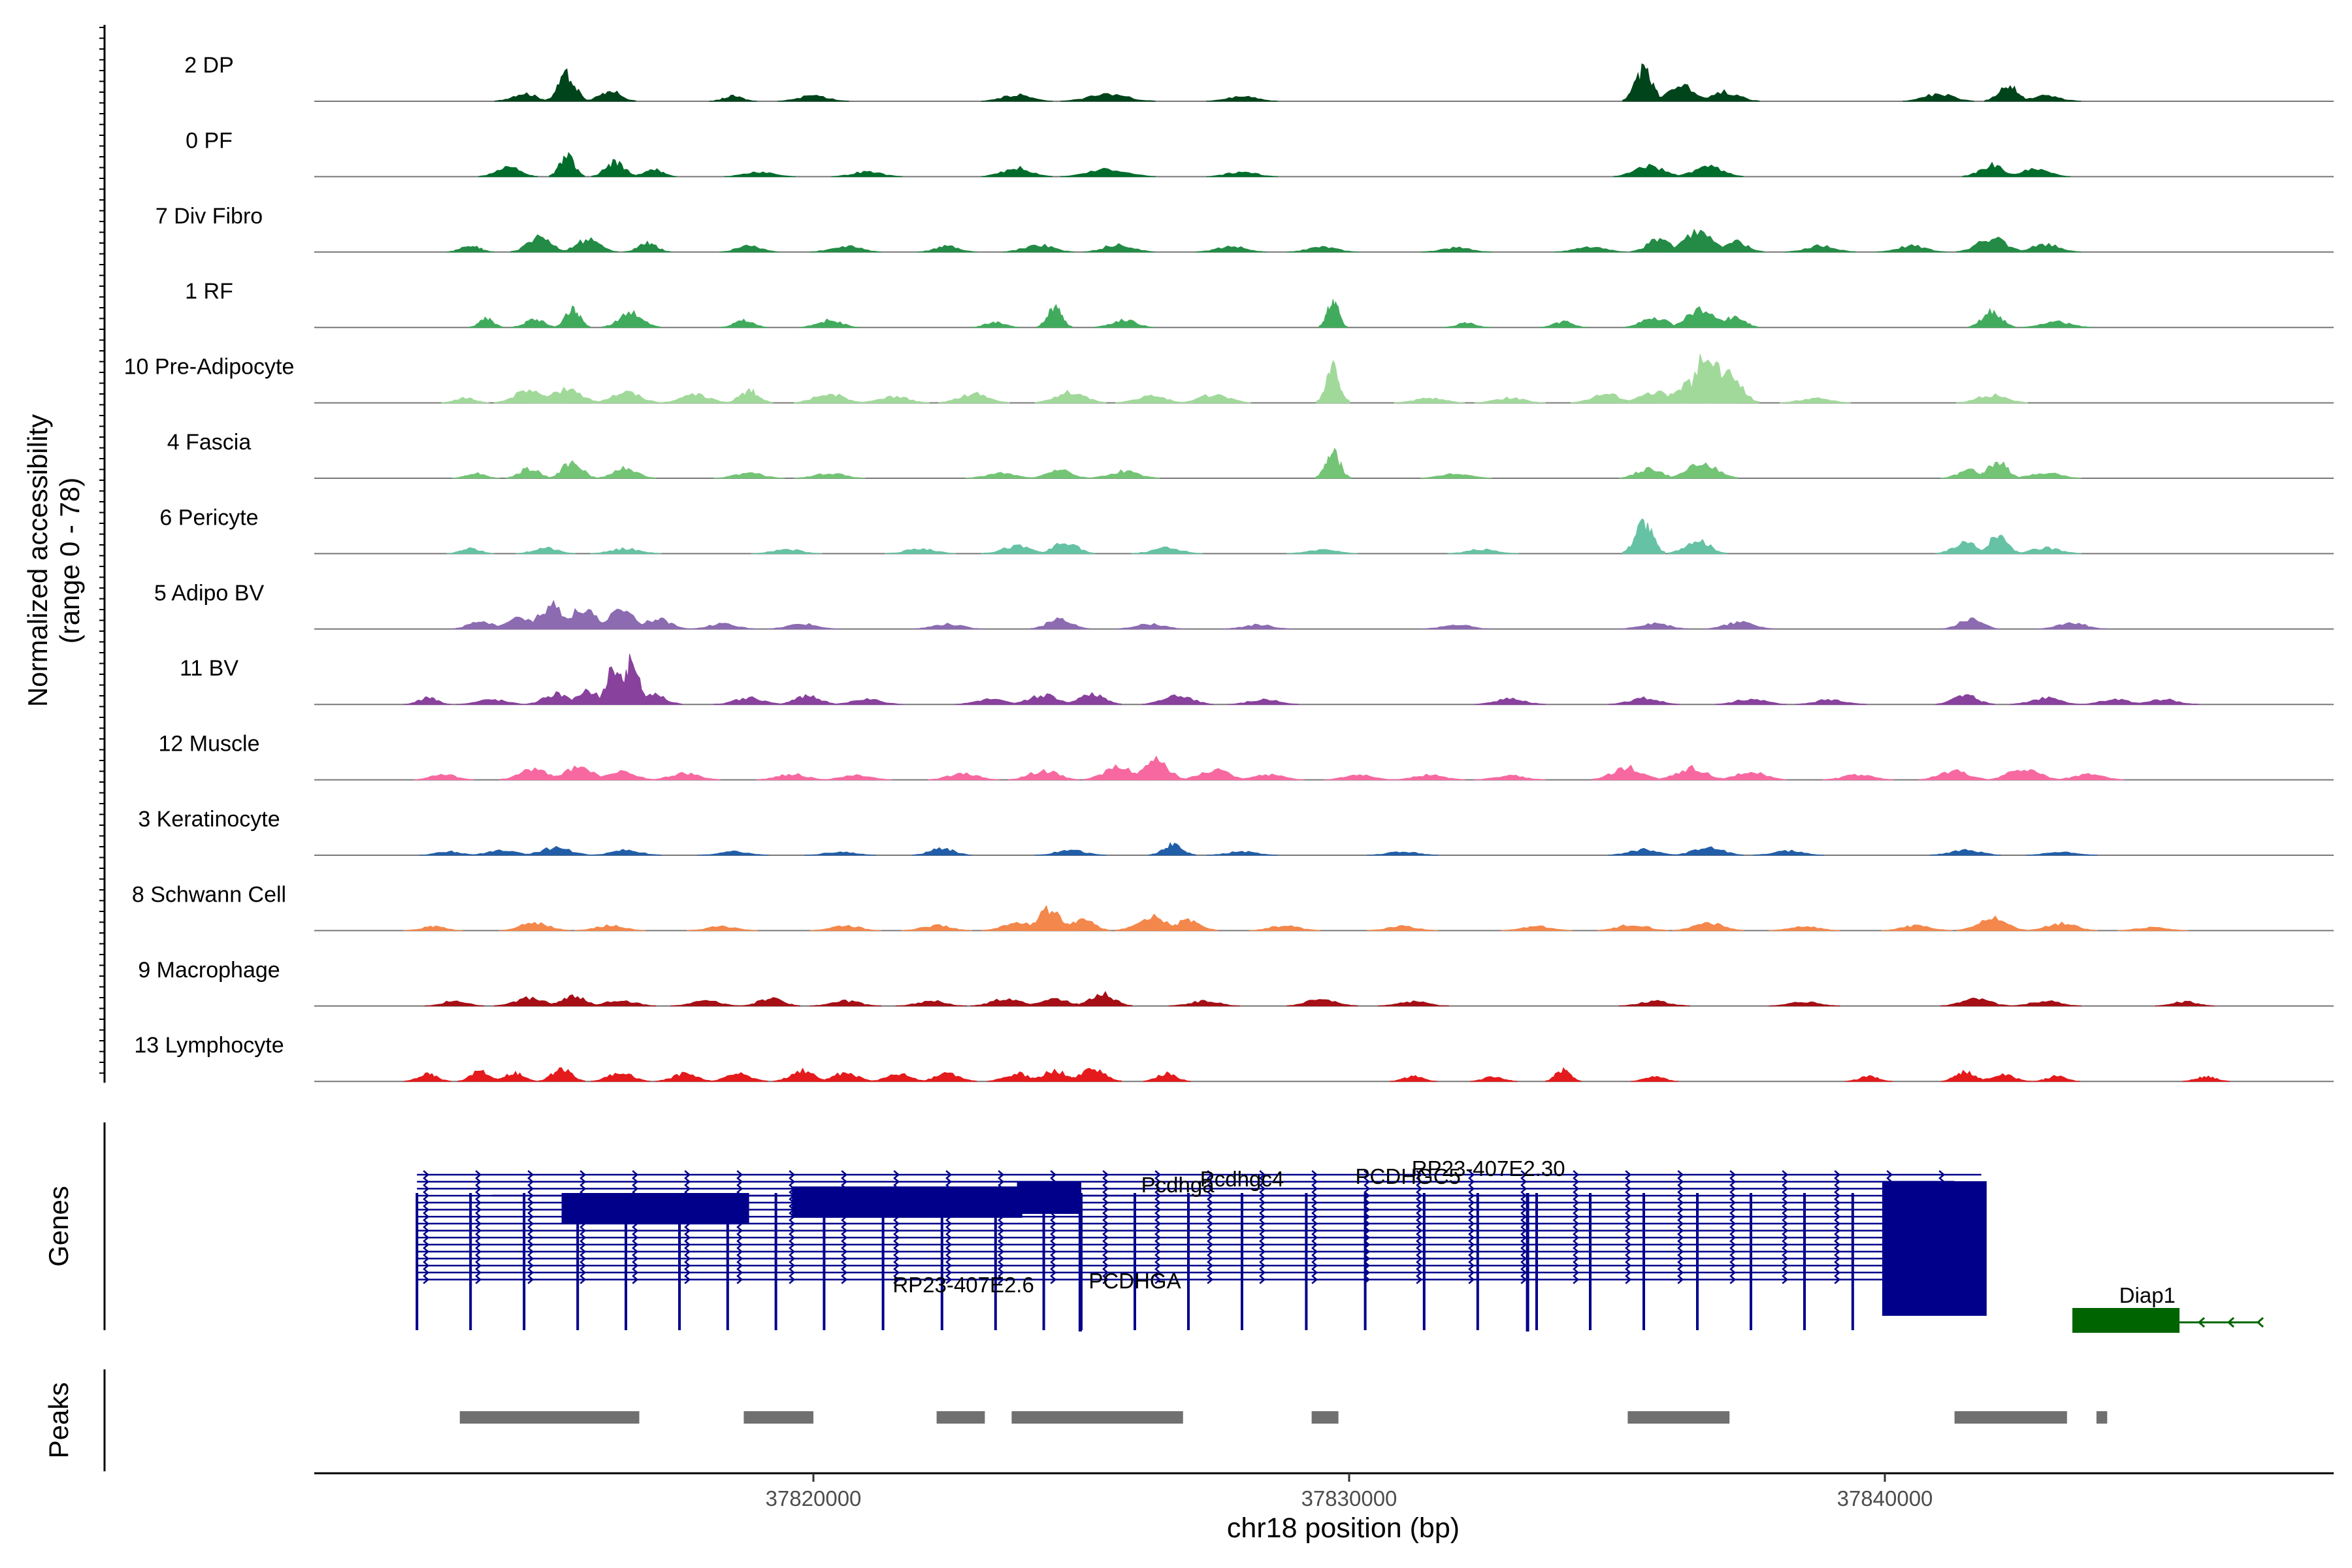  Describe the element at coordinates (1678, 1417) in the screenshot. I see `peak-region` at that location.